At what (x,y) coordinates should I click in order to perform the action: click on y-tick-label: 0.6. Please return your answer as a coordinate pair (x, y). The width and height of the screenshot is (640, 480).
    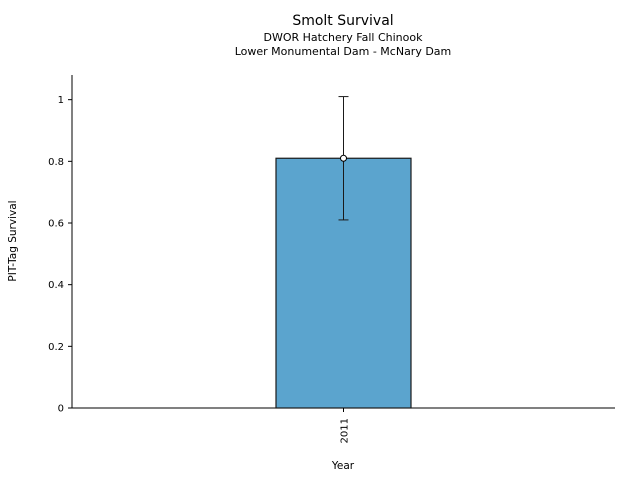
    Looking at the image, I should click on (56, 224).